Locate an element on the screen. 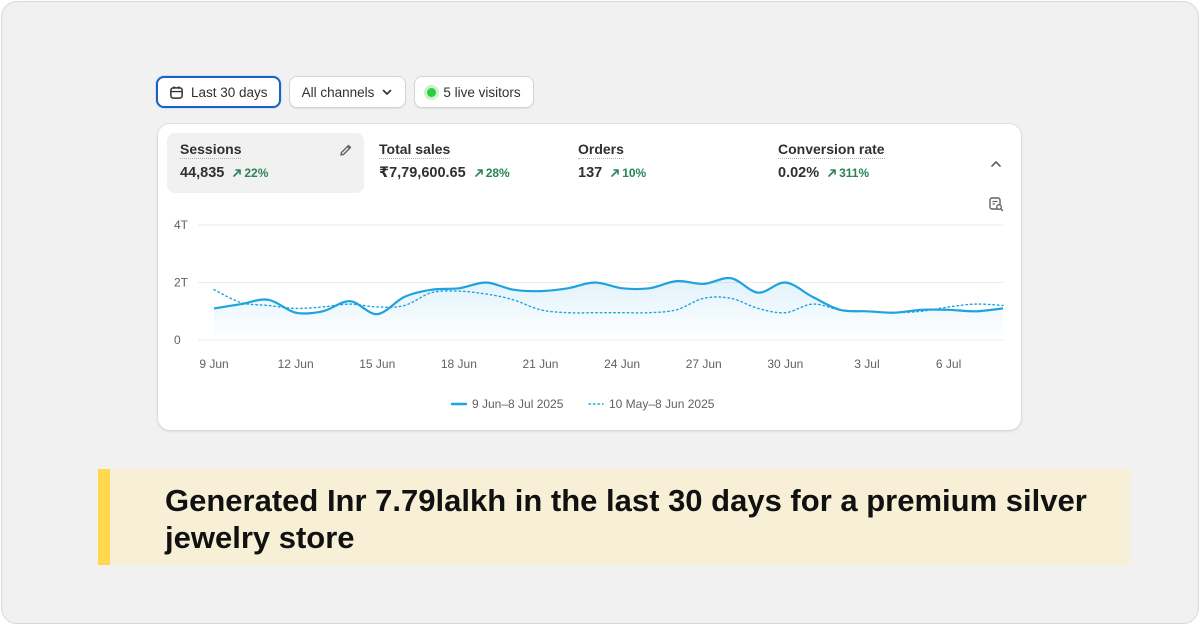  x-tick-label: 9 Jun is located at coordinates (213, 364).